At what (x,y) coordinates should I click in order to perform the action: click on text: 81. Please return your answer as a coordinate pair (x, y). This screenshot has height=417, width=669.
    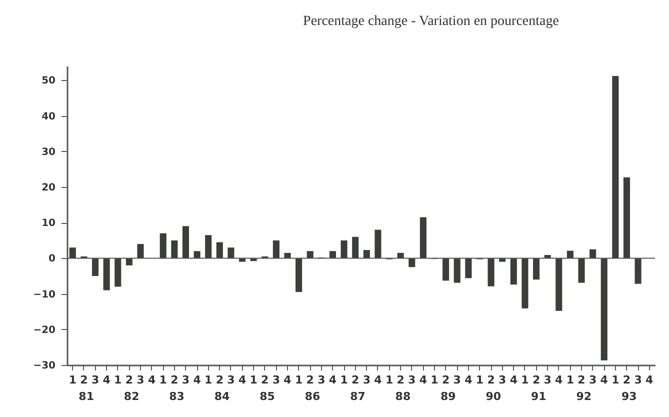
    Looking at the image, I should click on (86, 396).